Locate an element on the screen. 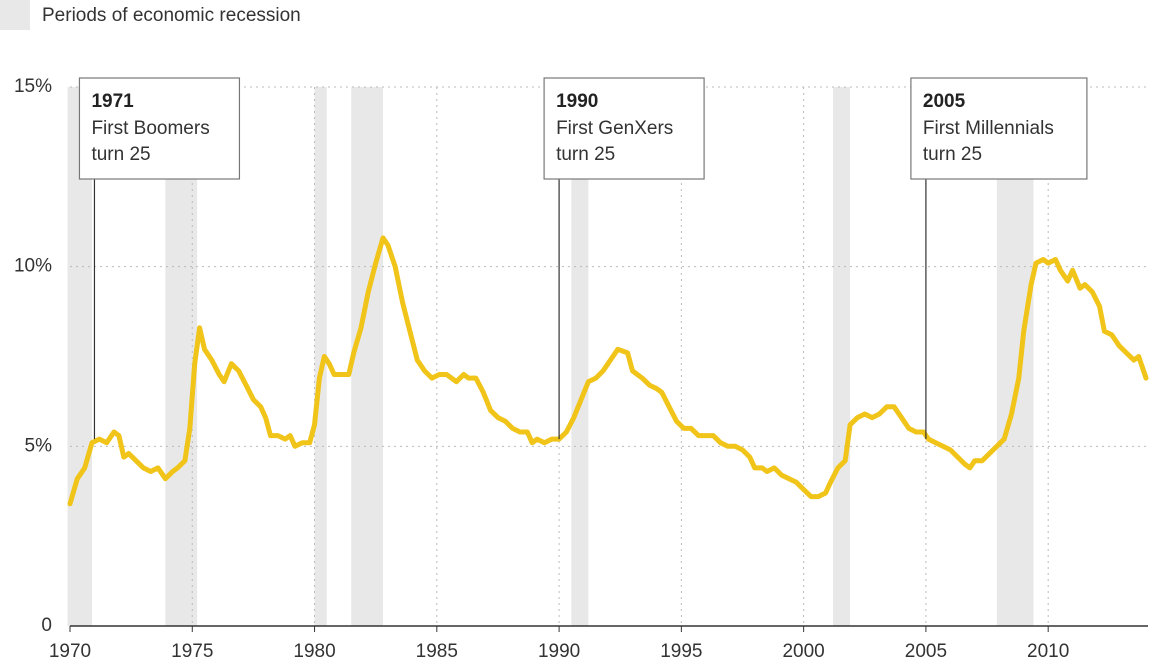 This screenshot has height=662, width=1151. x-tick-label: 1980 is located at coordinates (314, 651).